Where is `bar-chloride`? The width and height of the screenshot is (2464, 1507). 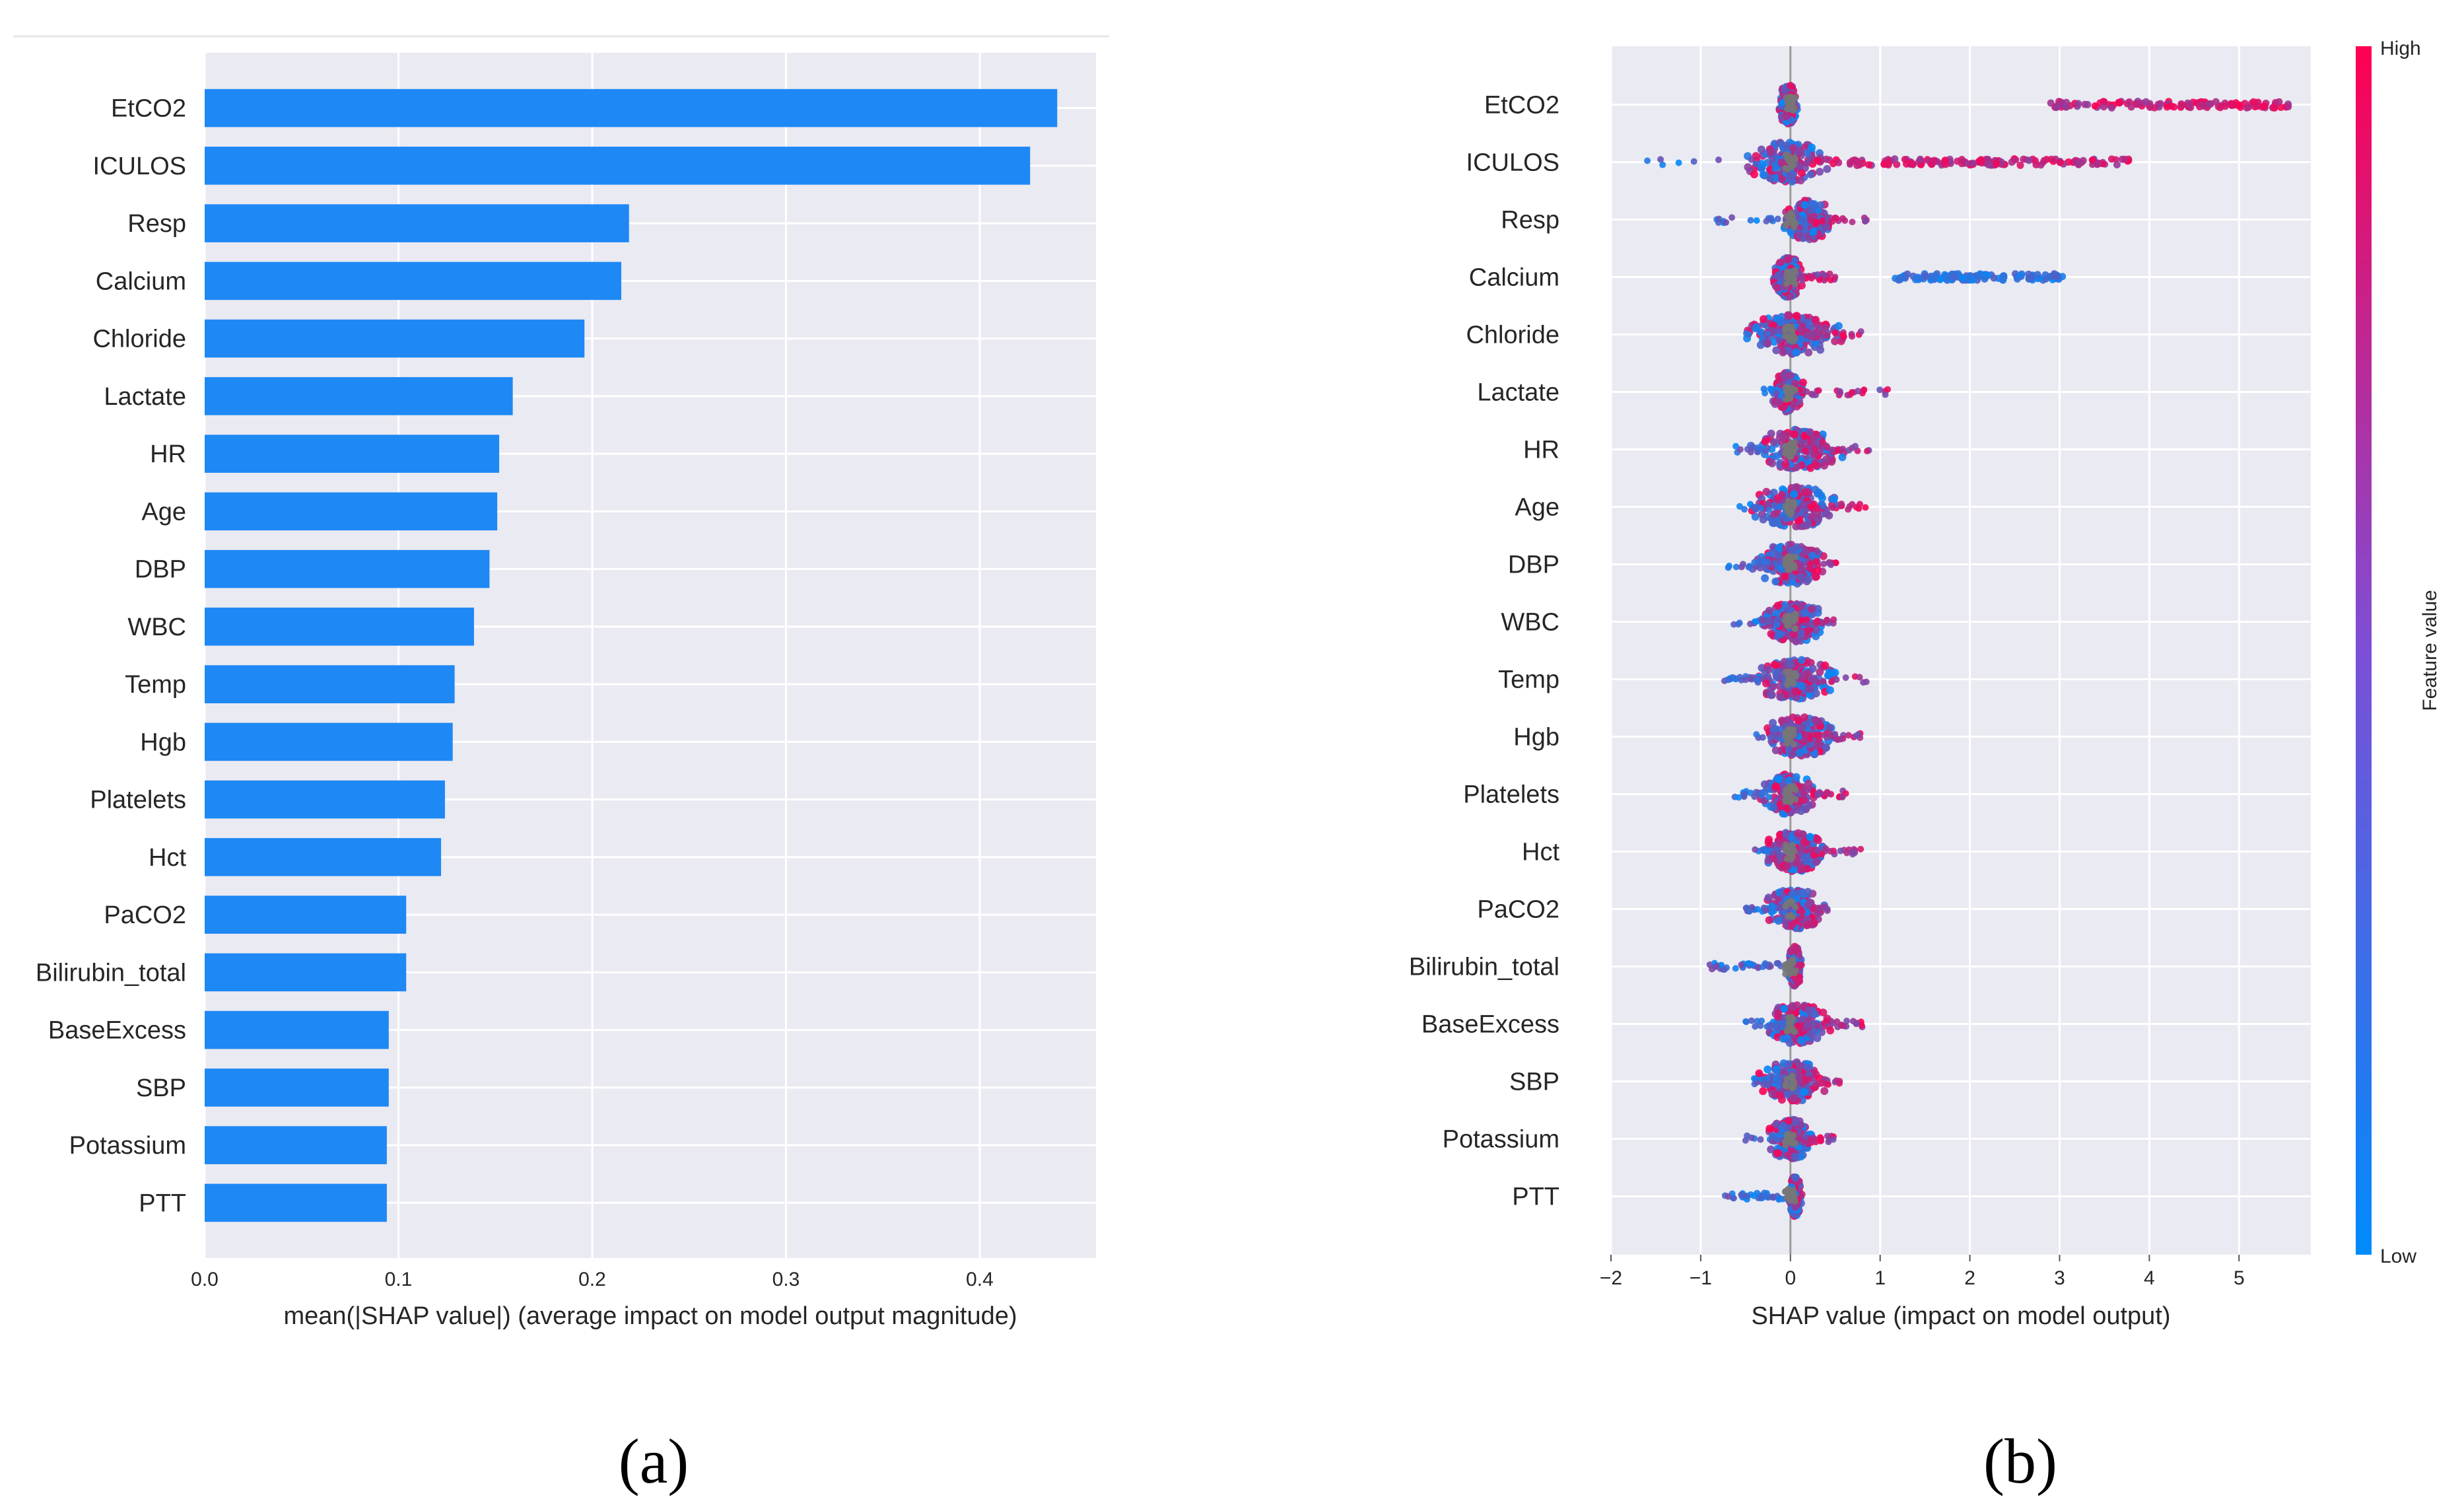 bar-chloride is located at coordinates (395, 338).